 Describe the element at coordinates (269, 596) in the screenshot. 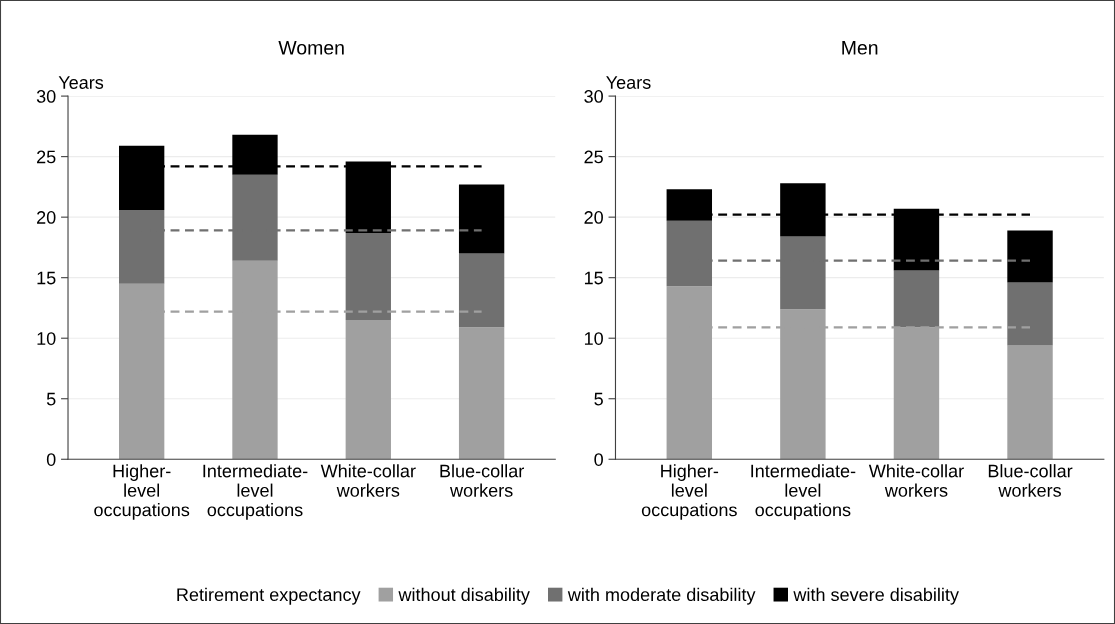

I see `legend-title: Retirement expectancy` at that location.